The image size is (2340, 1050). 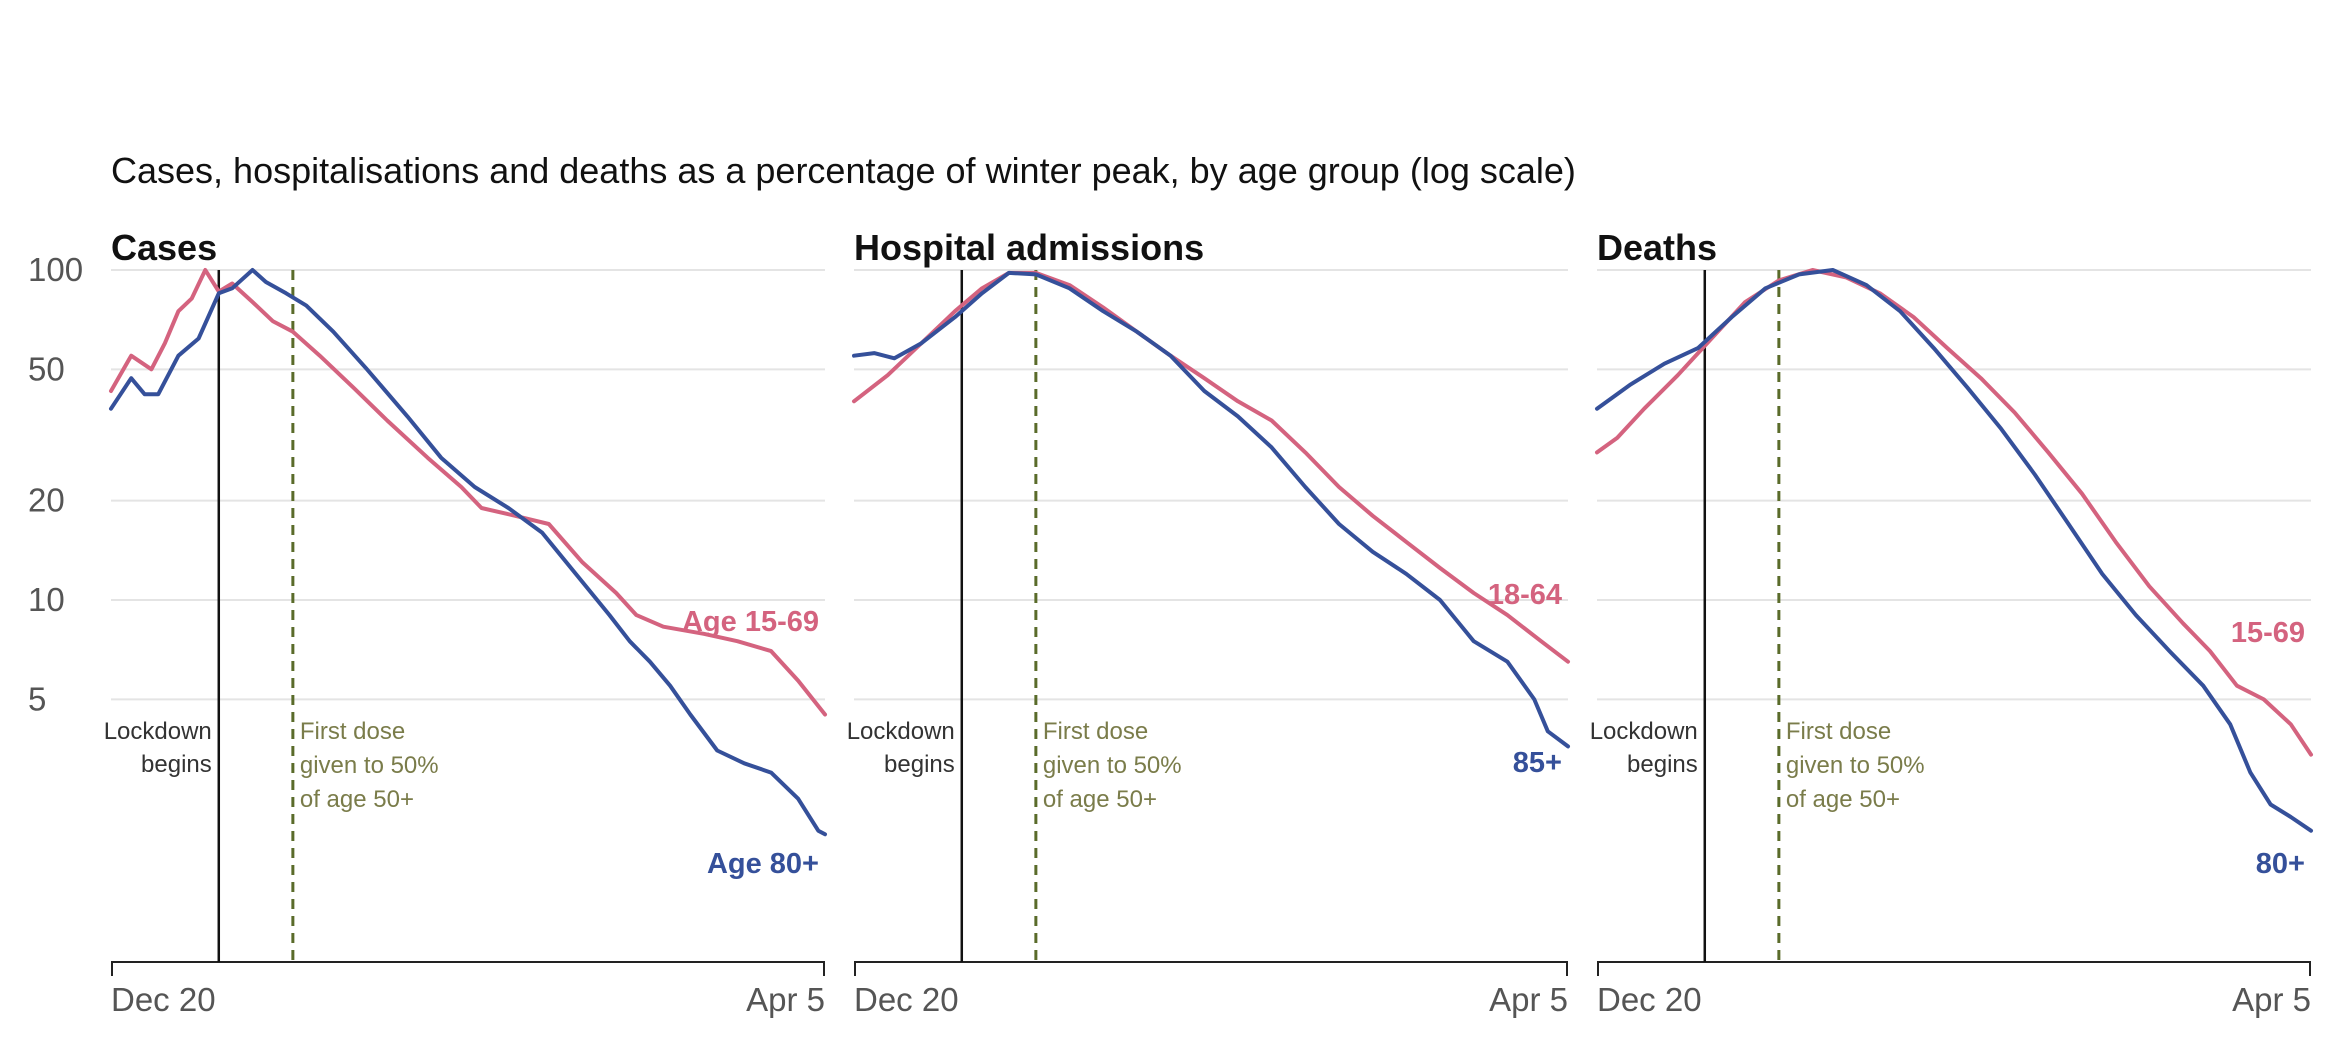 I want to click on series-label: 80+, so click(x=2280, y=864).